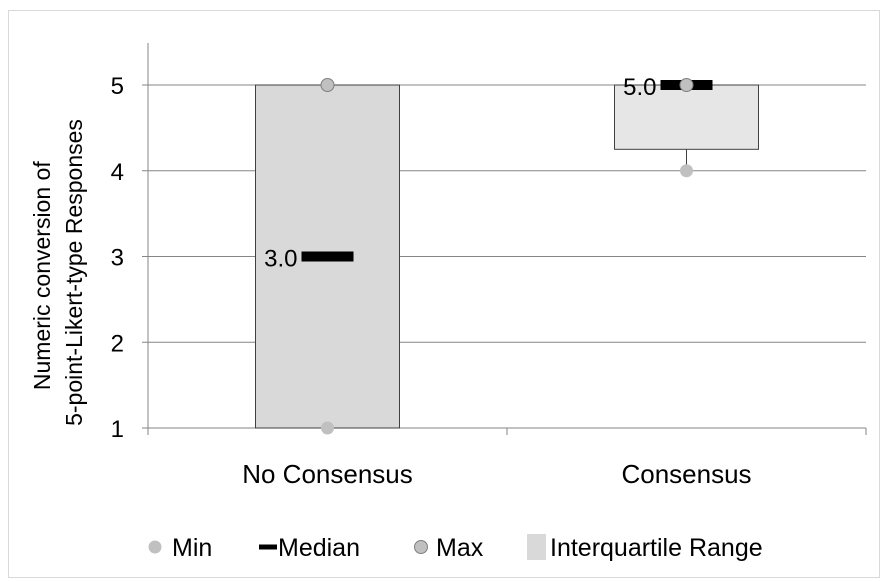 This screenshot has width=882, height=582. What do you see at coordinates (460, 548) in the screenshot?
I see `legend-label: Max` at bounding box center [460, 548].